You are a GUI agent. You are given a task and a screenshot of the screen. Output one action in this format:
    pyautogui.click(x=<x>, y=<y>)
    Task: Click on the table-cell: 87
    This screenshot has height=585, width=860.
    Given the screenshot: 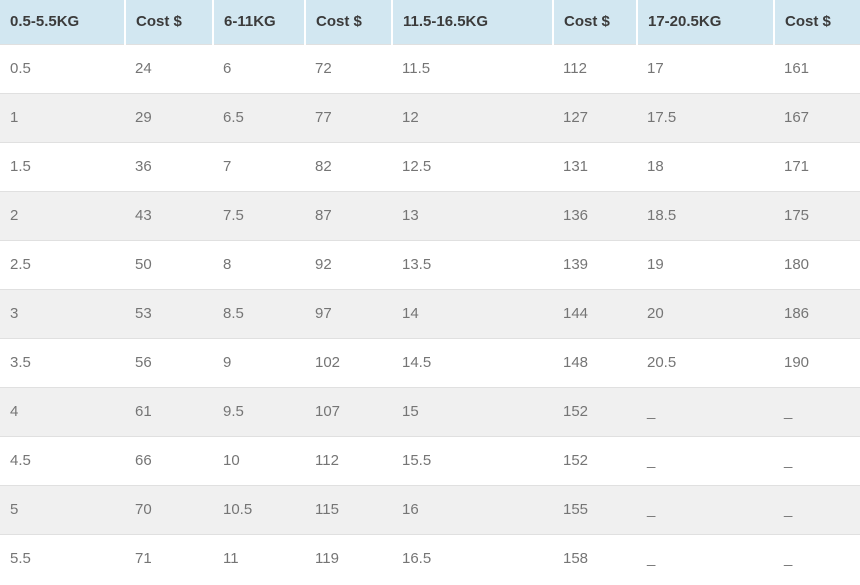 What is the action you would take?
    pyautogui.click(x=348, y=215)
    